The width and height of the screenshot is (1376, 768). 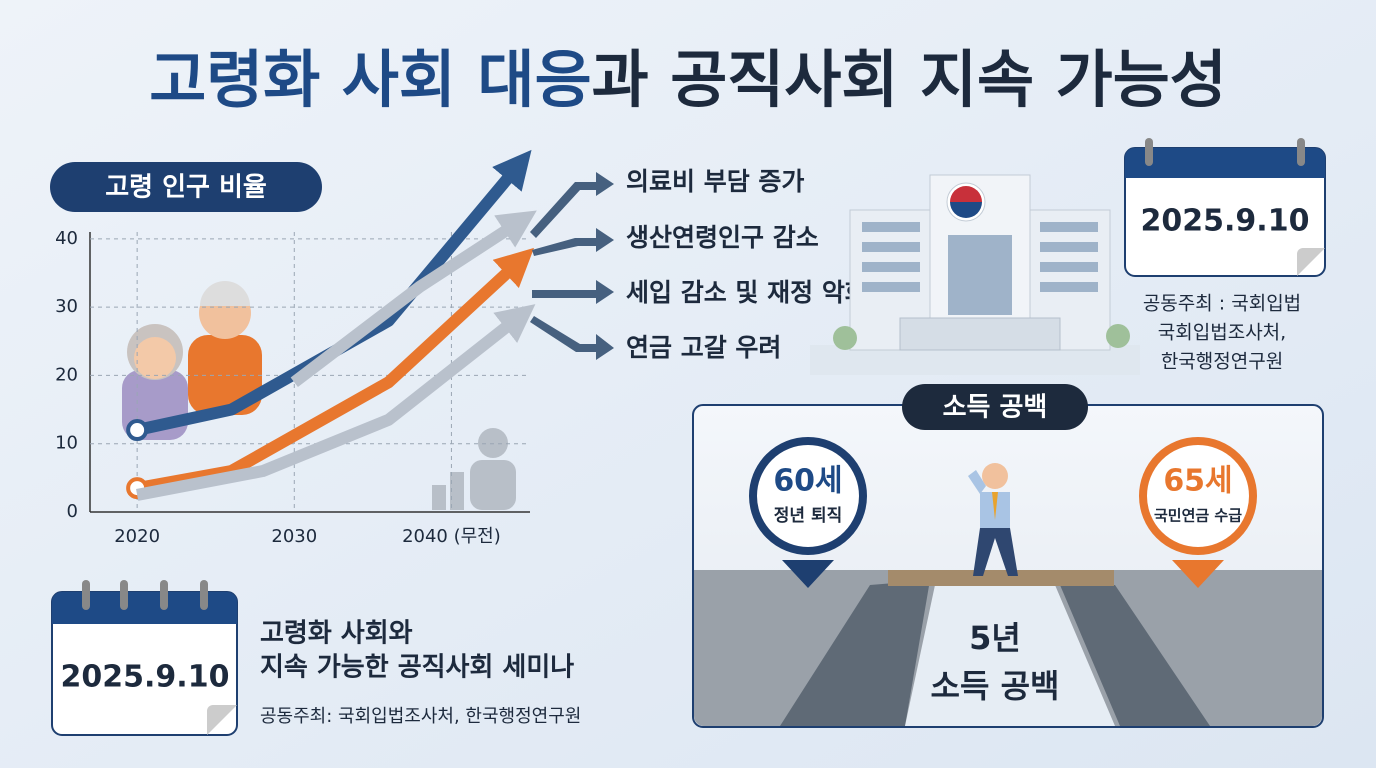 I want to click on worried-person, so click(x=993, y=519).